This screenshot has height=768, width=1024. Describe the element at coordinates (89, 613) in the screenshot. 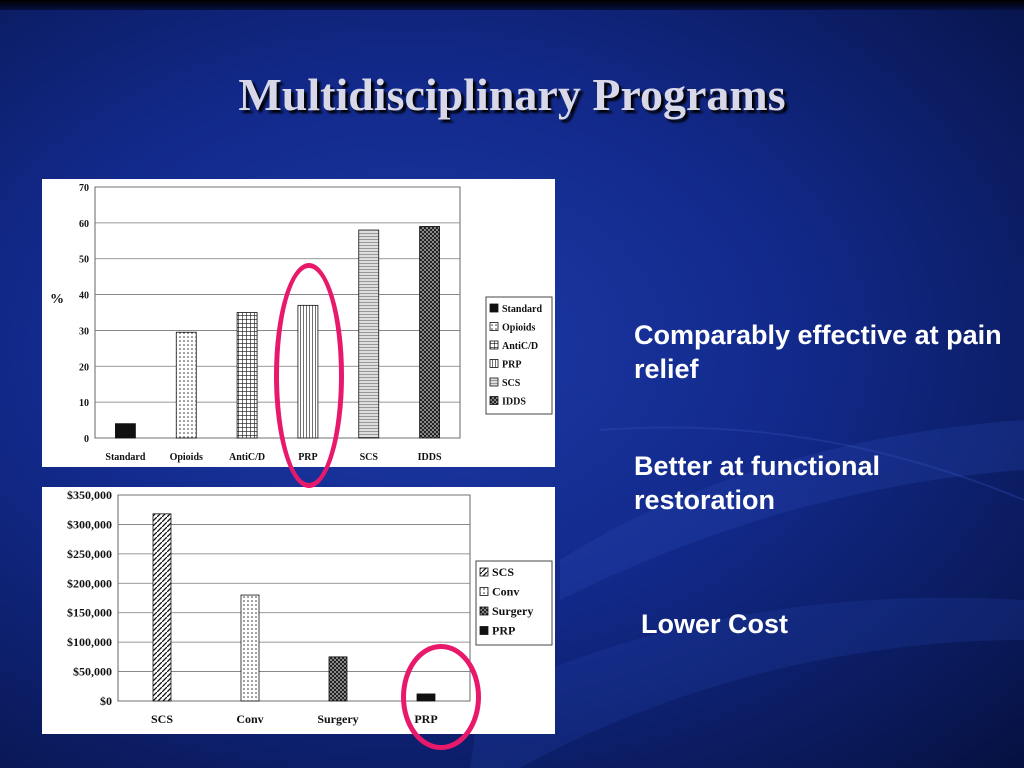

I see `c2-y-tick-label: $150,000` at that location.